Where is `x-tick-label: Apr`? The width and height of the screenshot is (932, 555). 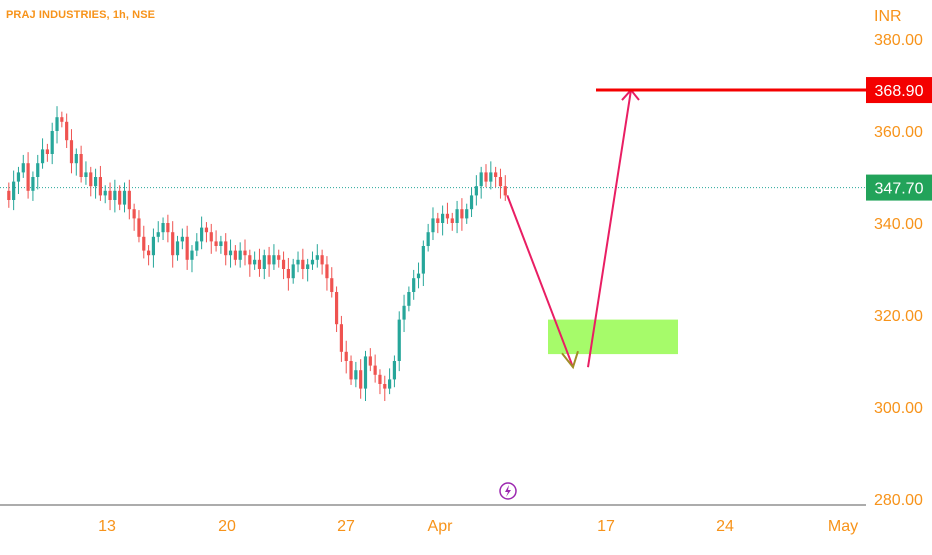 x-tick-label: Apr is located at coordinates (441, 526).